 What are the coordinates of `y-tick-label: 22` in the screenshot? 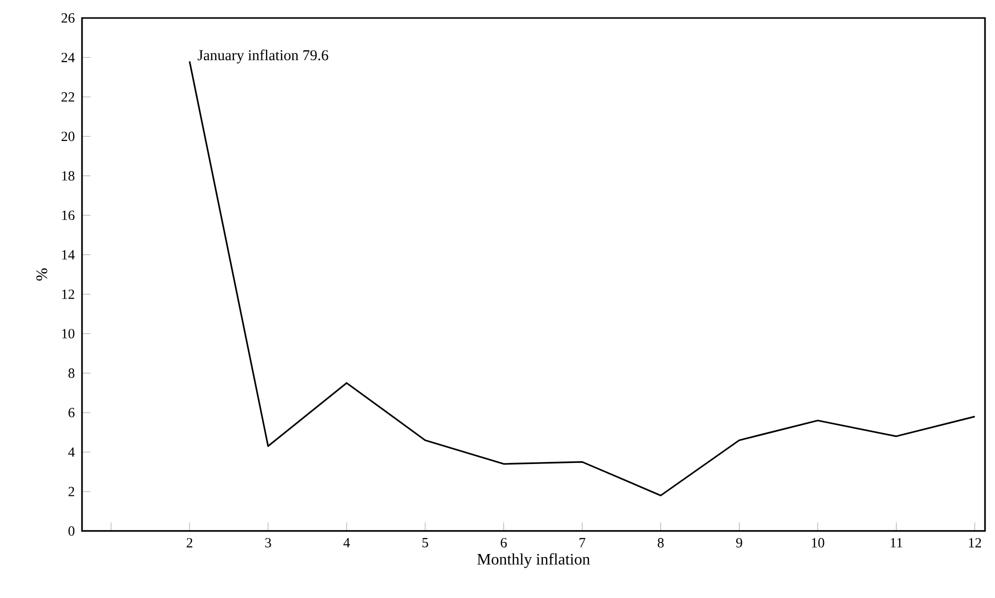 It's located at (68, 97).